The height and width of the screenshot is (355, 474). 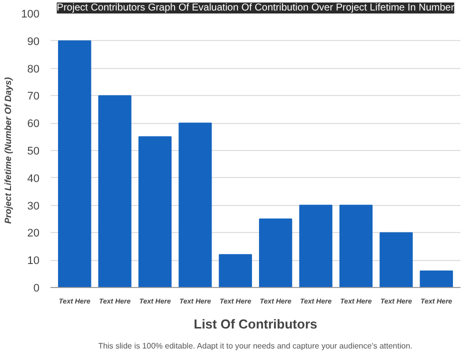 I want to click on text: This slide is 100% editable. Adapt it to your needs and capture your audience's attention., so click(x=255, y=346).